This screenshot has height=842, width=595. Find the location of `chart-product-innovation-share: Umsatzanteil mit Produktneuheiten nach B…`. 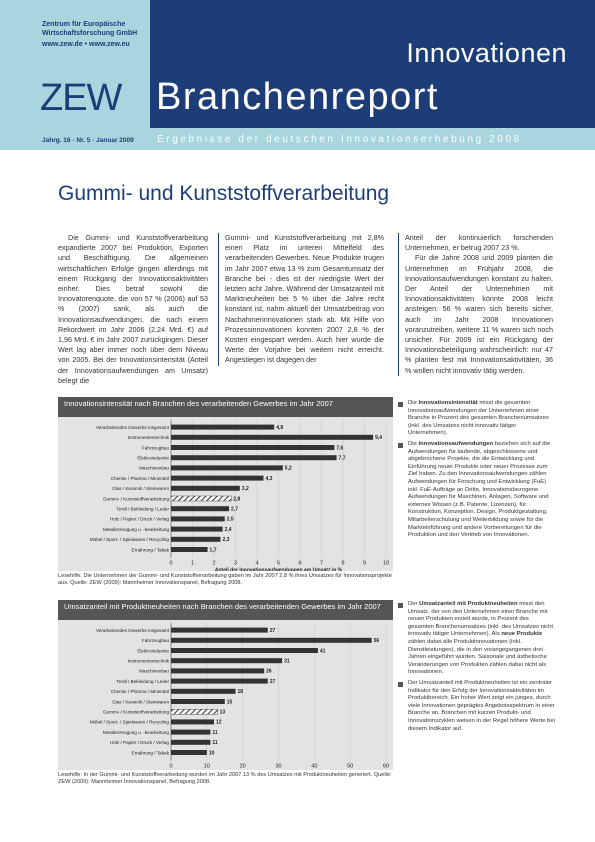

chart-product-innovation-share: Umsatzanteil mit Produktneuheiten nach B… is located at coordinates (225, 685).